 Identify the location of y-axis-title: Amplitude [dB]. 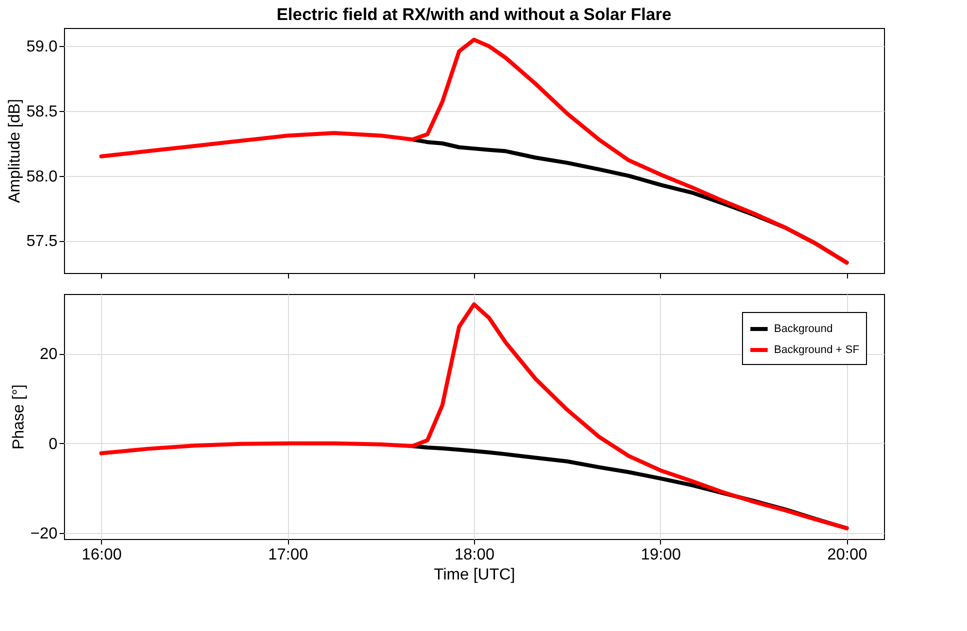
(15, 151).